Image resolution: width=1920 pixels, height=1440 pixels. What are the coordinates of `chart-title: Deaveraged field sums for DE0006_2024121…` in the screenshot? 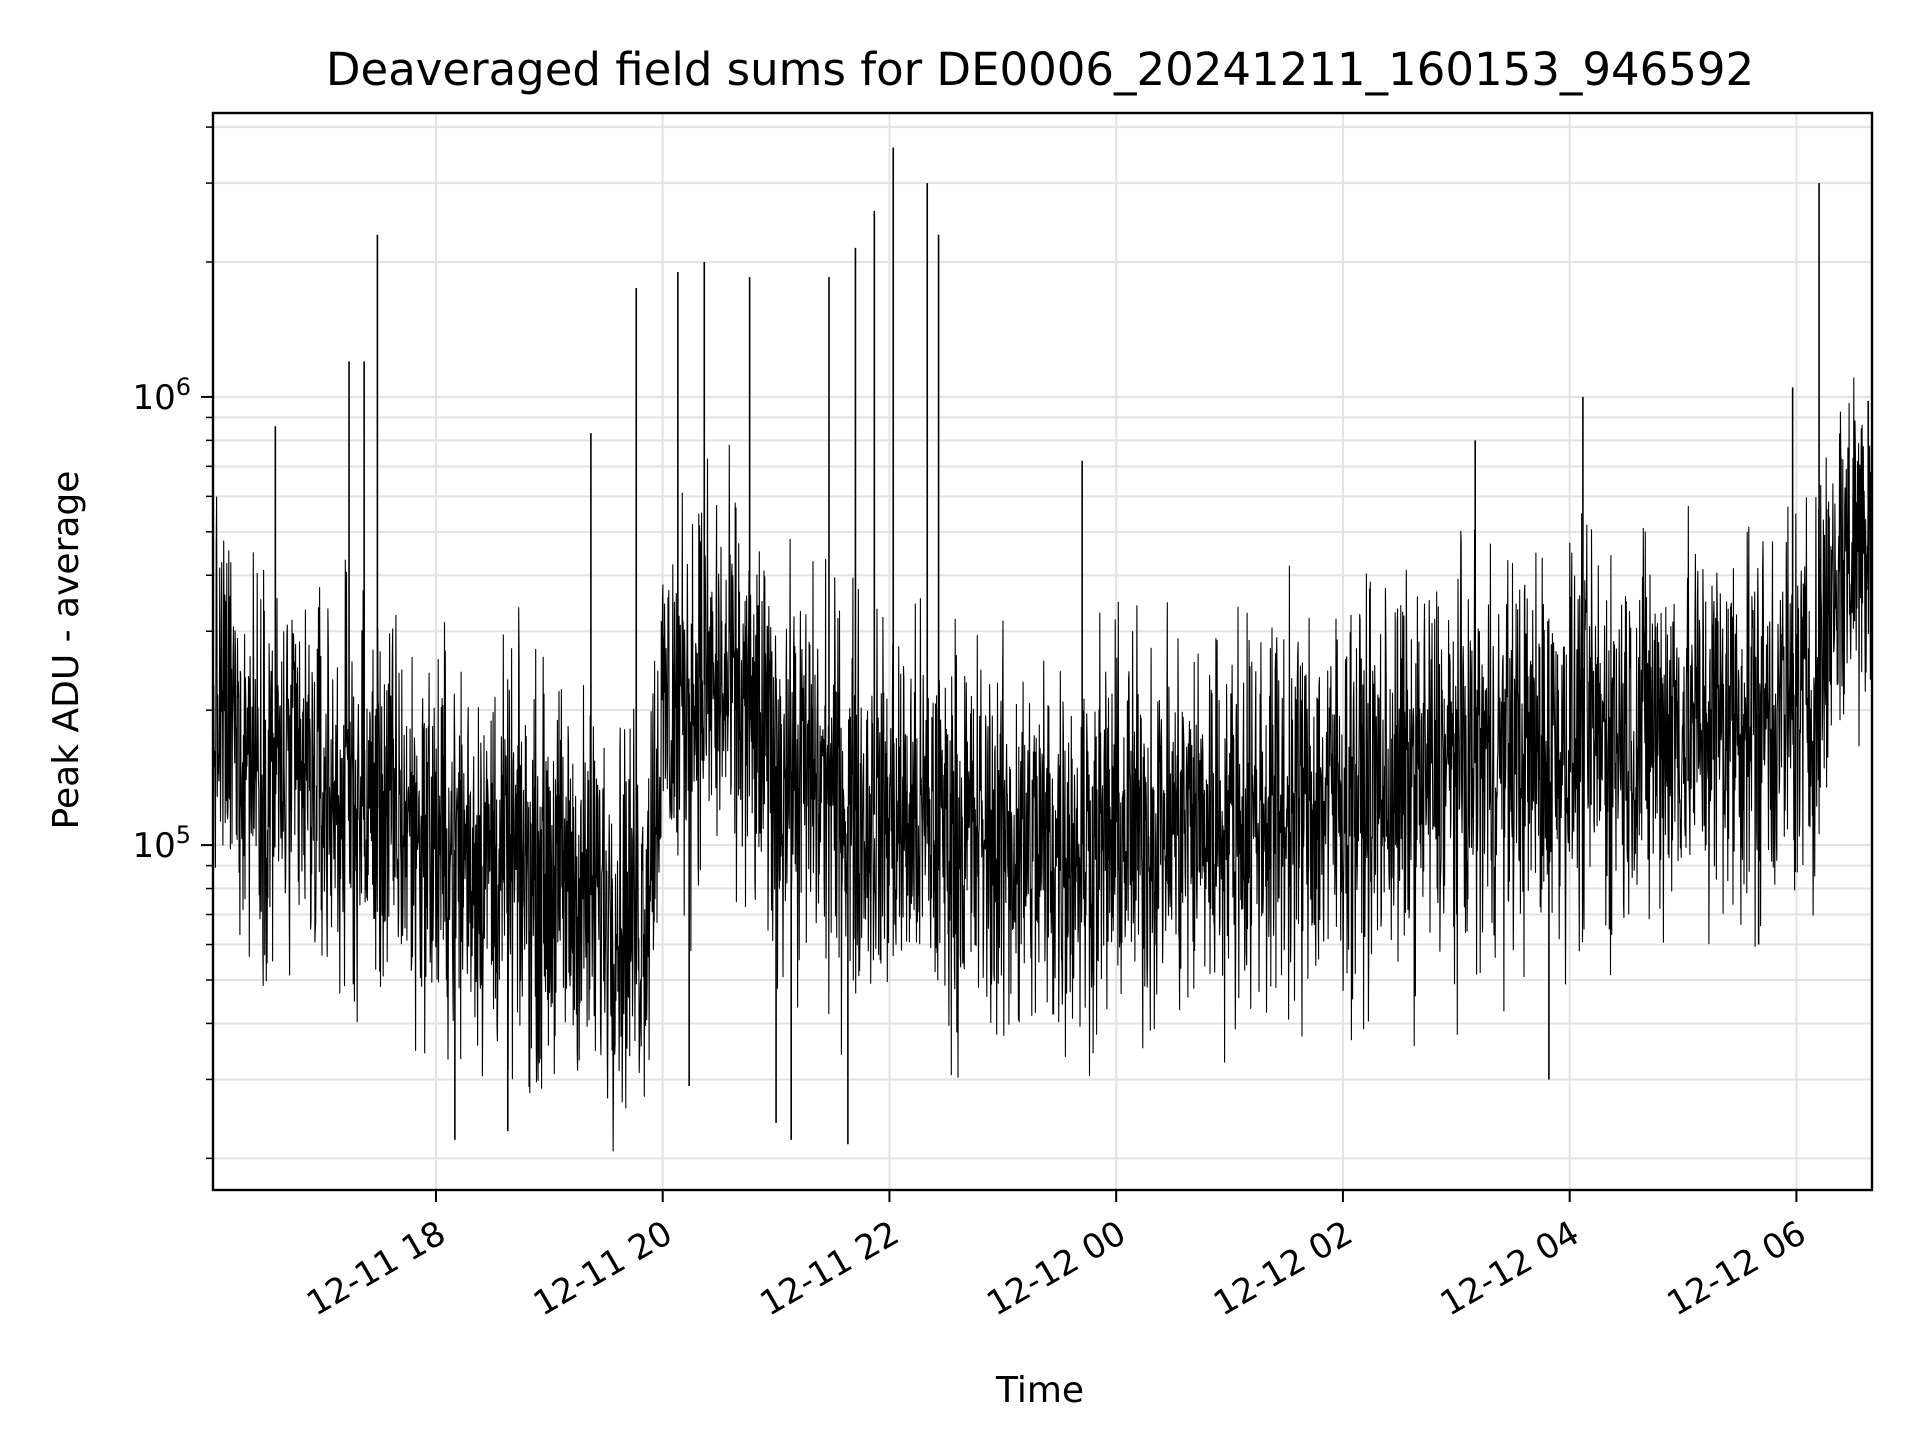 It's located at (1040, 69).